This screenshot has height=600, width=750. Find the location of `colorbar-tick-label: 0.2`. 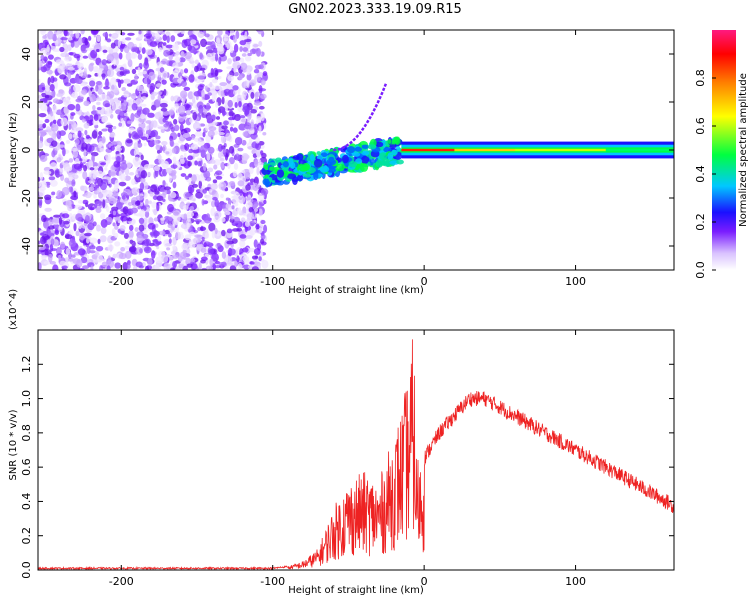

colorbar-tick-label: 0.2 is located at coordinates (700, 222).